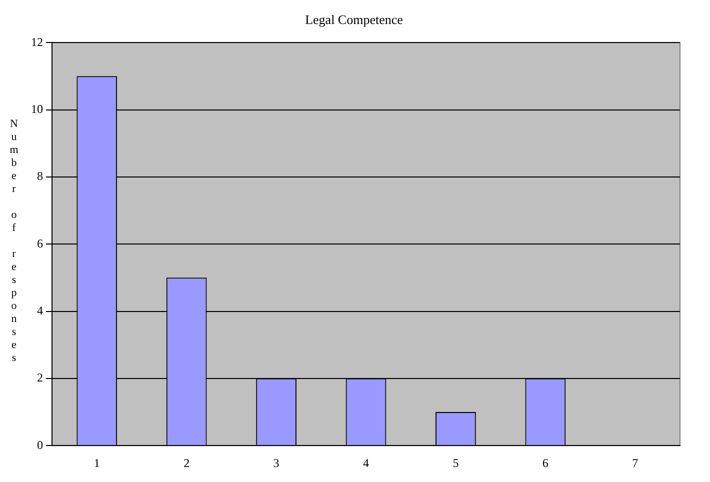  I want to click on x-tick-label: 3, so click(276, 463).